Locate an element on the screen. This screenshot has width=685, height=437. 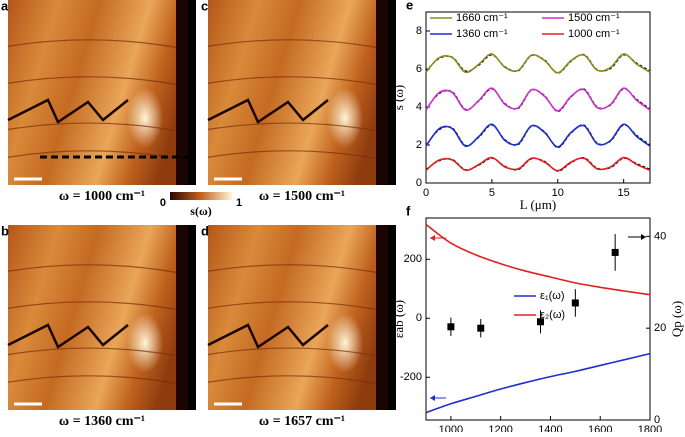
x-tick-label: 1200 is located at coordinates (500, 428).